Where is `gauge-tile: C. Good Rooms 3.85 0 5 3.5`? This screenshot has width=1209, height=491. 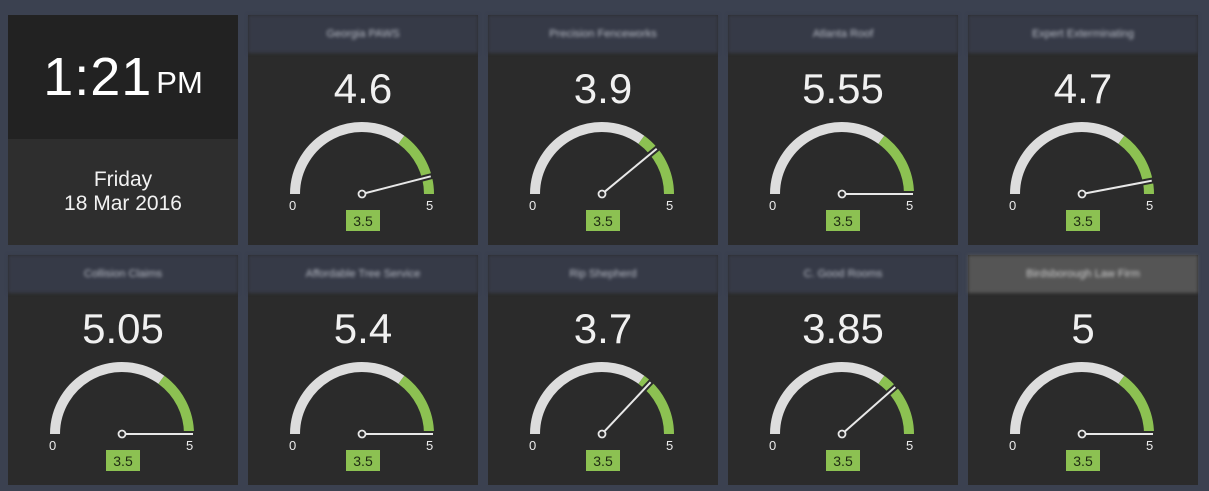 gauge-tile: C. Good Rooms 3.85 0 5 3.5 is located at coordinates (843, 370).